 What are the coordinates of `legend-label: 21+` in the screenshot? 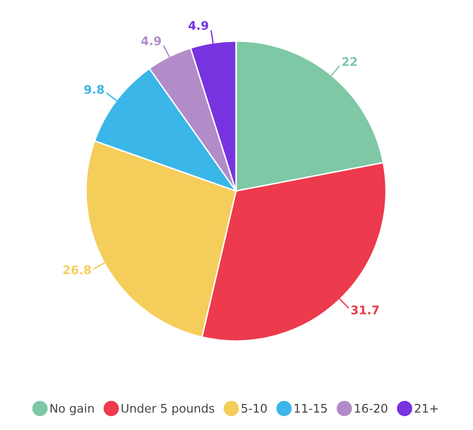 It's located at (426, 408).